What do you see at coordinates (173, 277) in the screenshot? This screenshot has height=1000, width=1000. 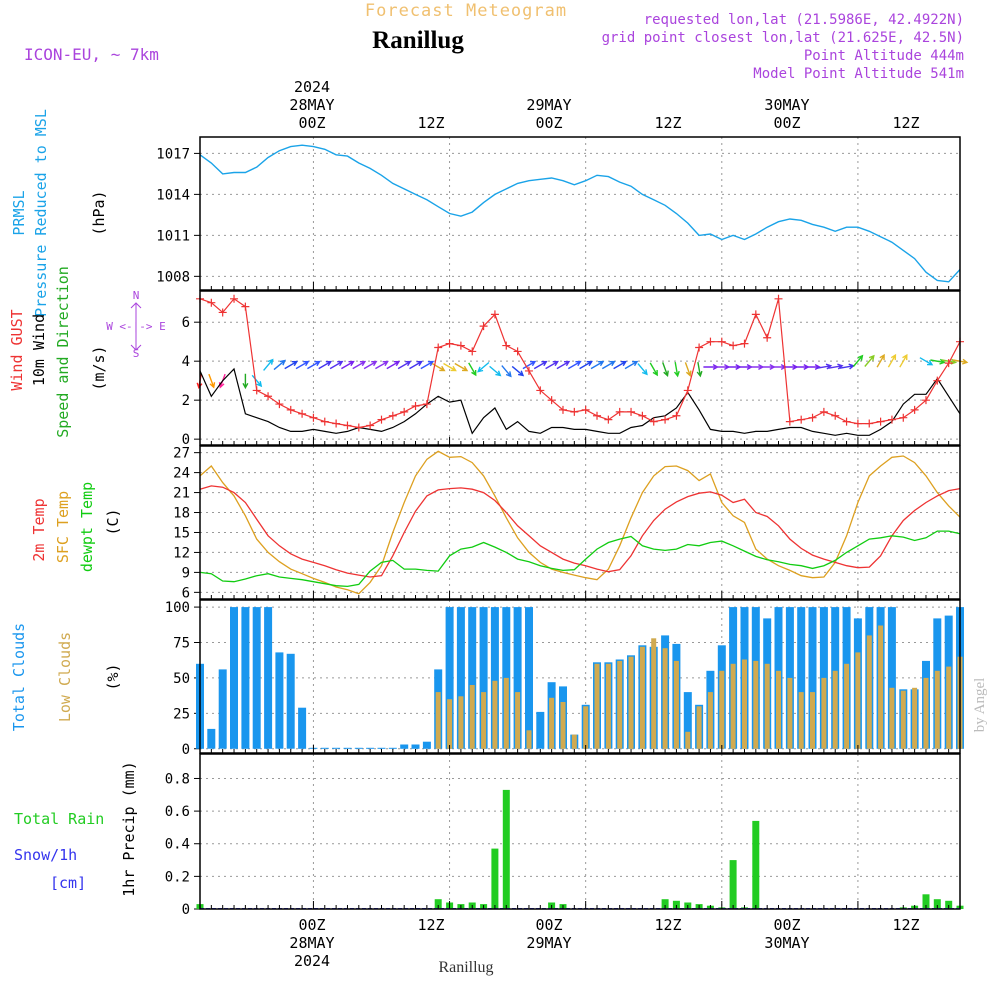 I see `pressure-ytick-label: 1008` at bounding box center [173, 277].